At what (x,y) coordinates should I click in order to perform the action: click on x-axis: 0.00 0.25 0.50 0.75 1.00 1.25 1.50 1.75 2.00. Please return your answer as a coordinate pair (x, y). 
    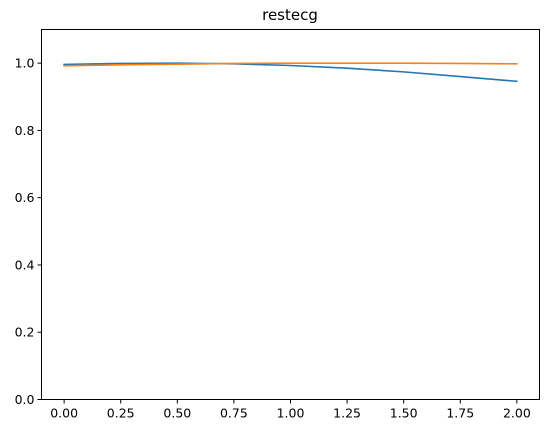
    Looking at the image, I should click on (290, 410).